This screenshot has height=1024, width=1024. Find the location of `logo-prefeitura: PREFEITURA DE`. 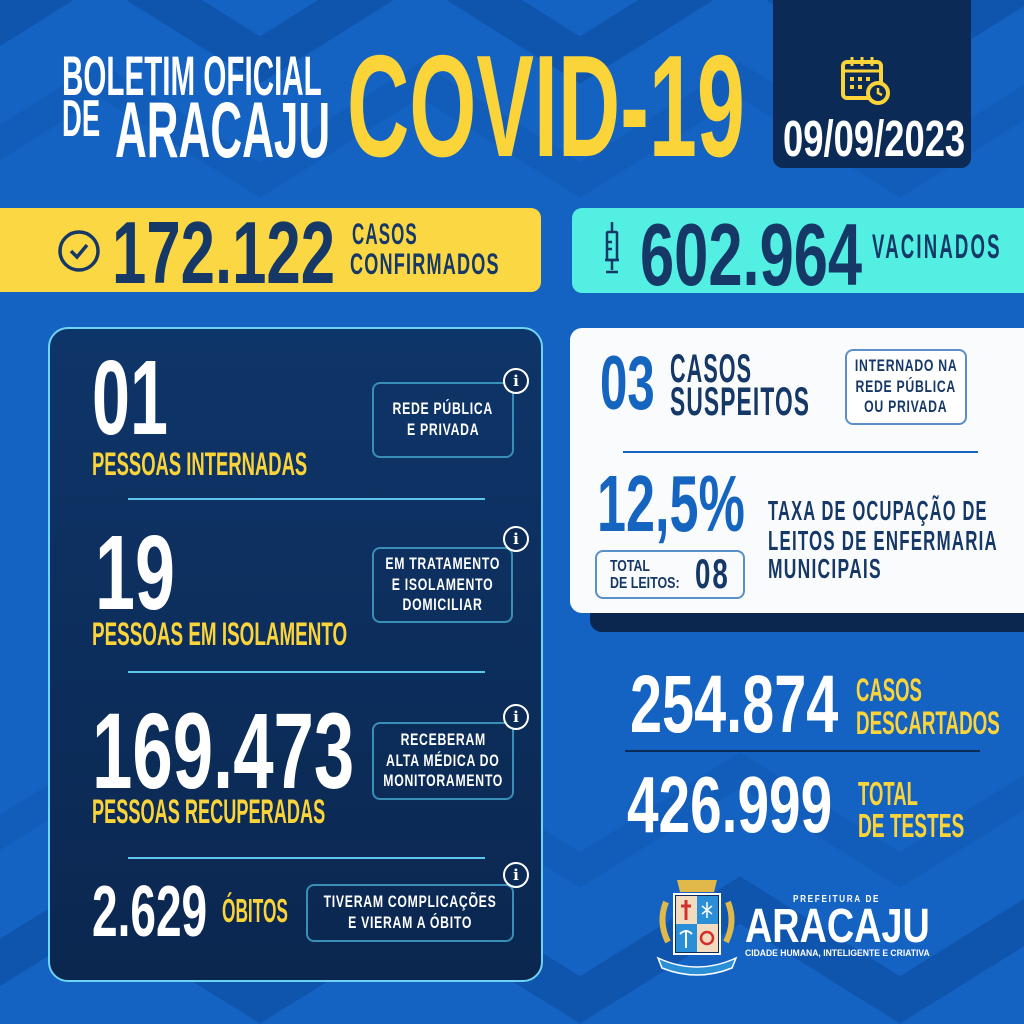

logo-prefeitura: PREFEITURA DE is located at coordinates (837, 899).